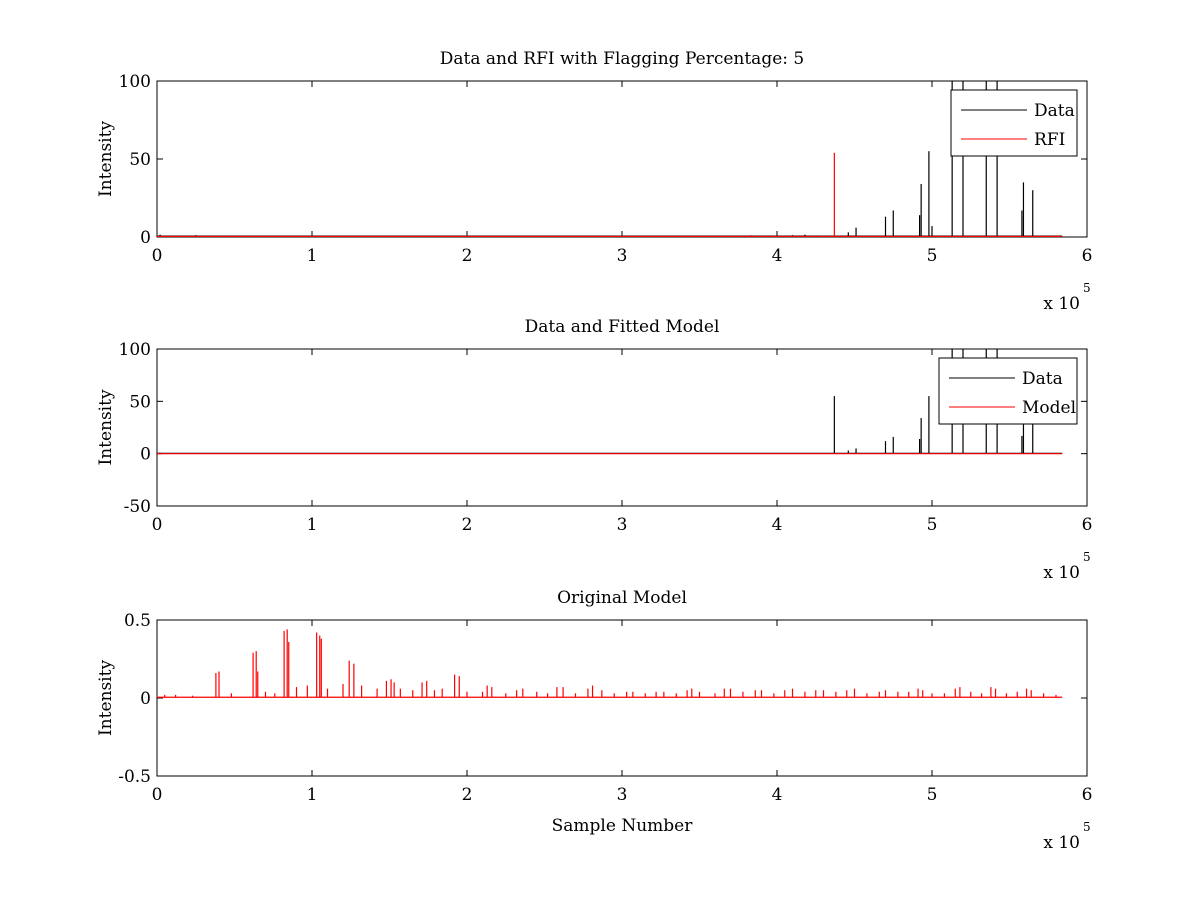  Describe the element at coordinates (1049, 140) in the screenshot. I see `legend-entry: RFI` at that location.